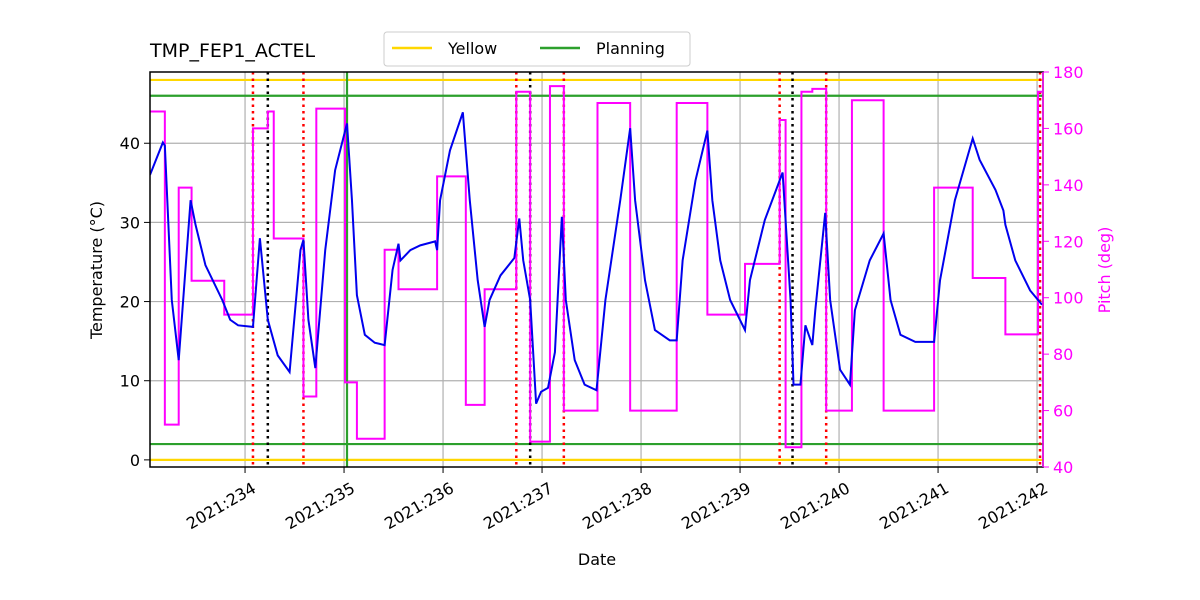 The width and height of the screenshot is (1200, 600). What do you see at coordinates (232, 51) in the screenshot?
I see `chart-title: TMP_FEP1_ACTEL` at bounding box center [232, 51].